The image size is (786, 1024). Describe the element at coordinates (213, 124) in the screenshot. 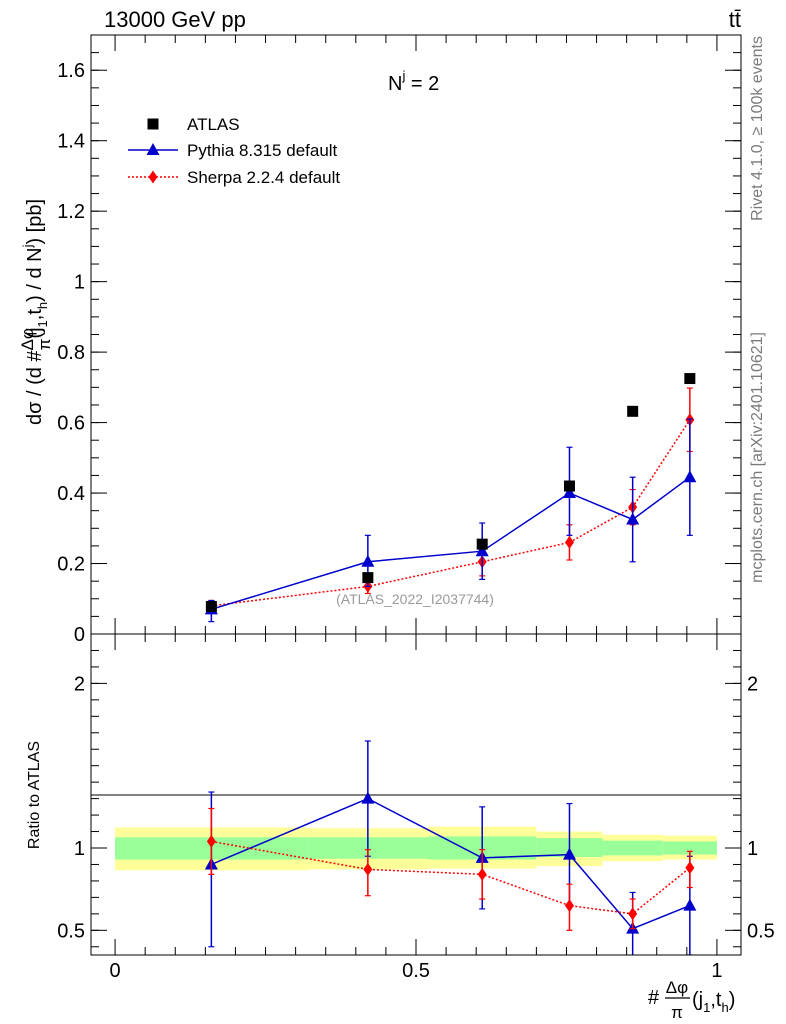

I see `legend-label-atlas: ATLAS` at that location.